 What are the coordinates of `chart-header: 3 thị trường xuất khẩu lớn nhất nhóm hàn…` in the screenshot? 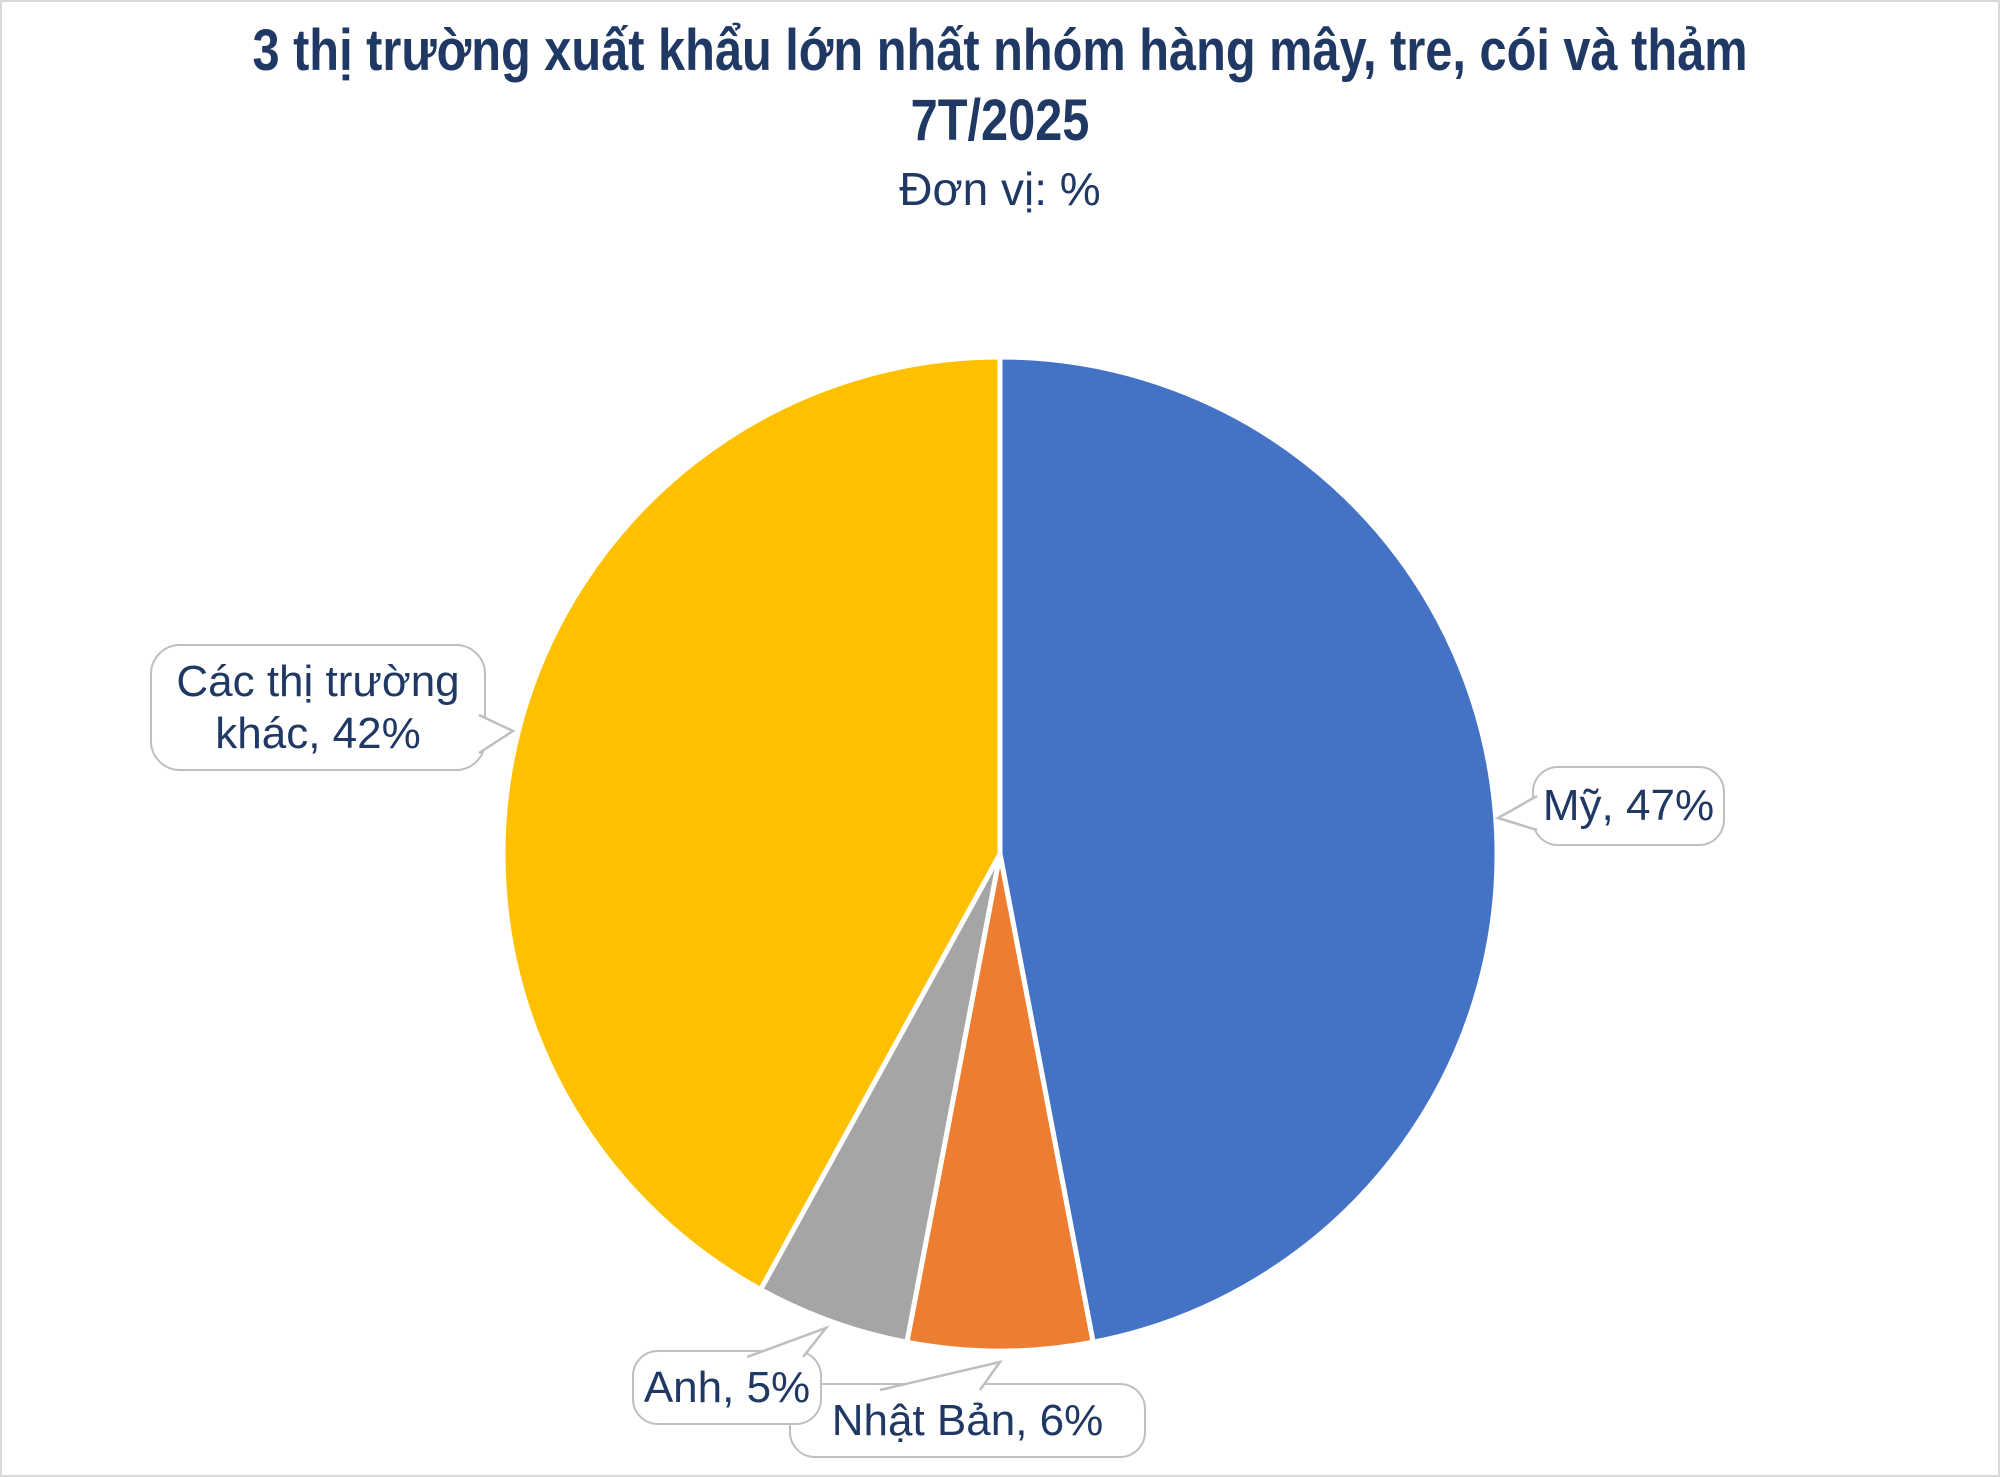 It's located at (1000, 116).